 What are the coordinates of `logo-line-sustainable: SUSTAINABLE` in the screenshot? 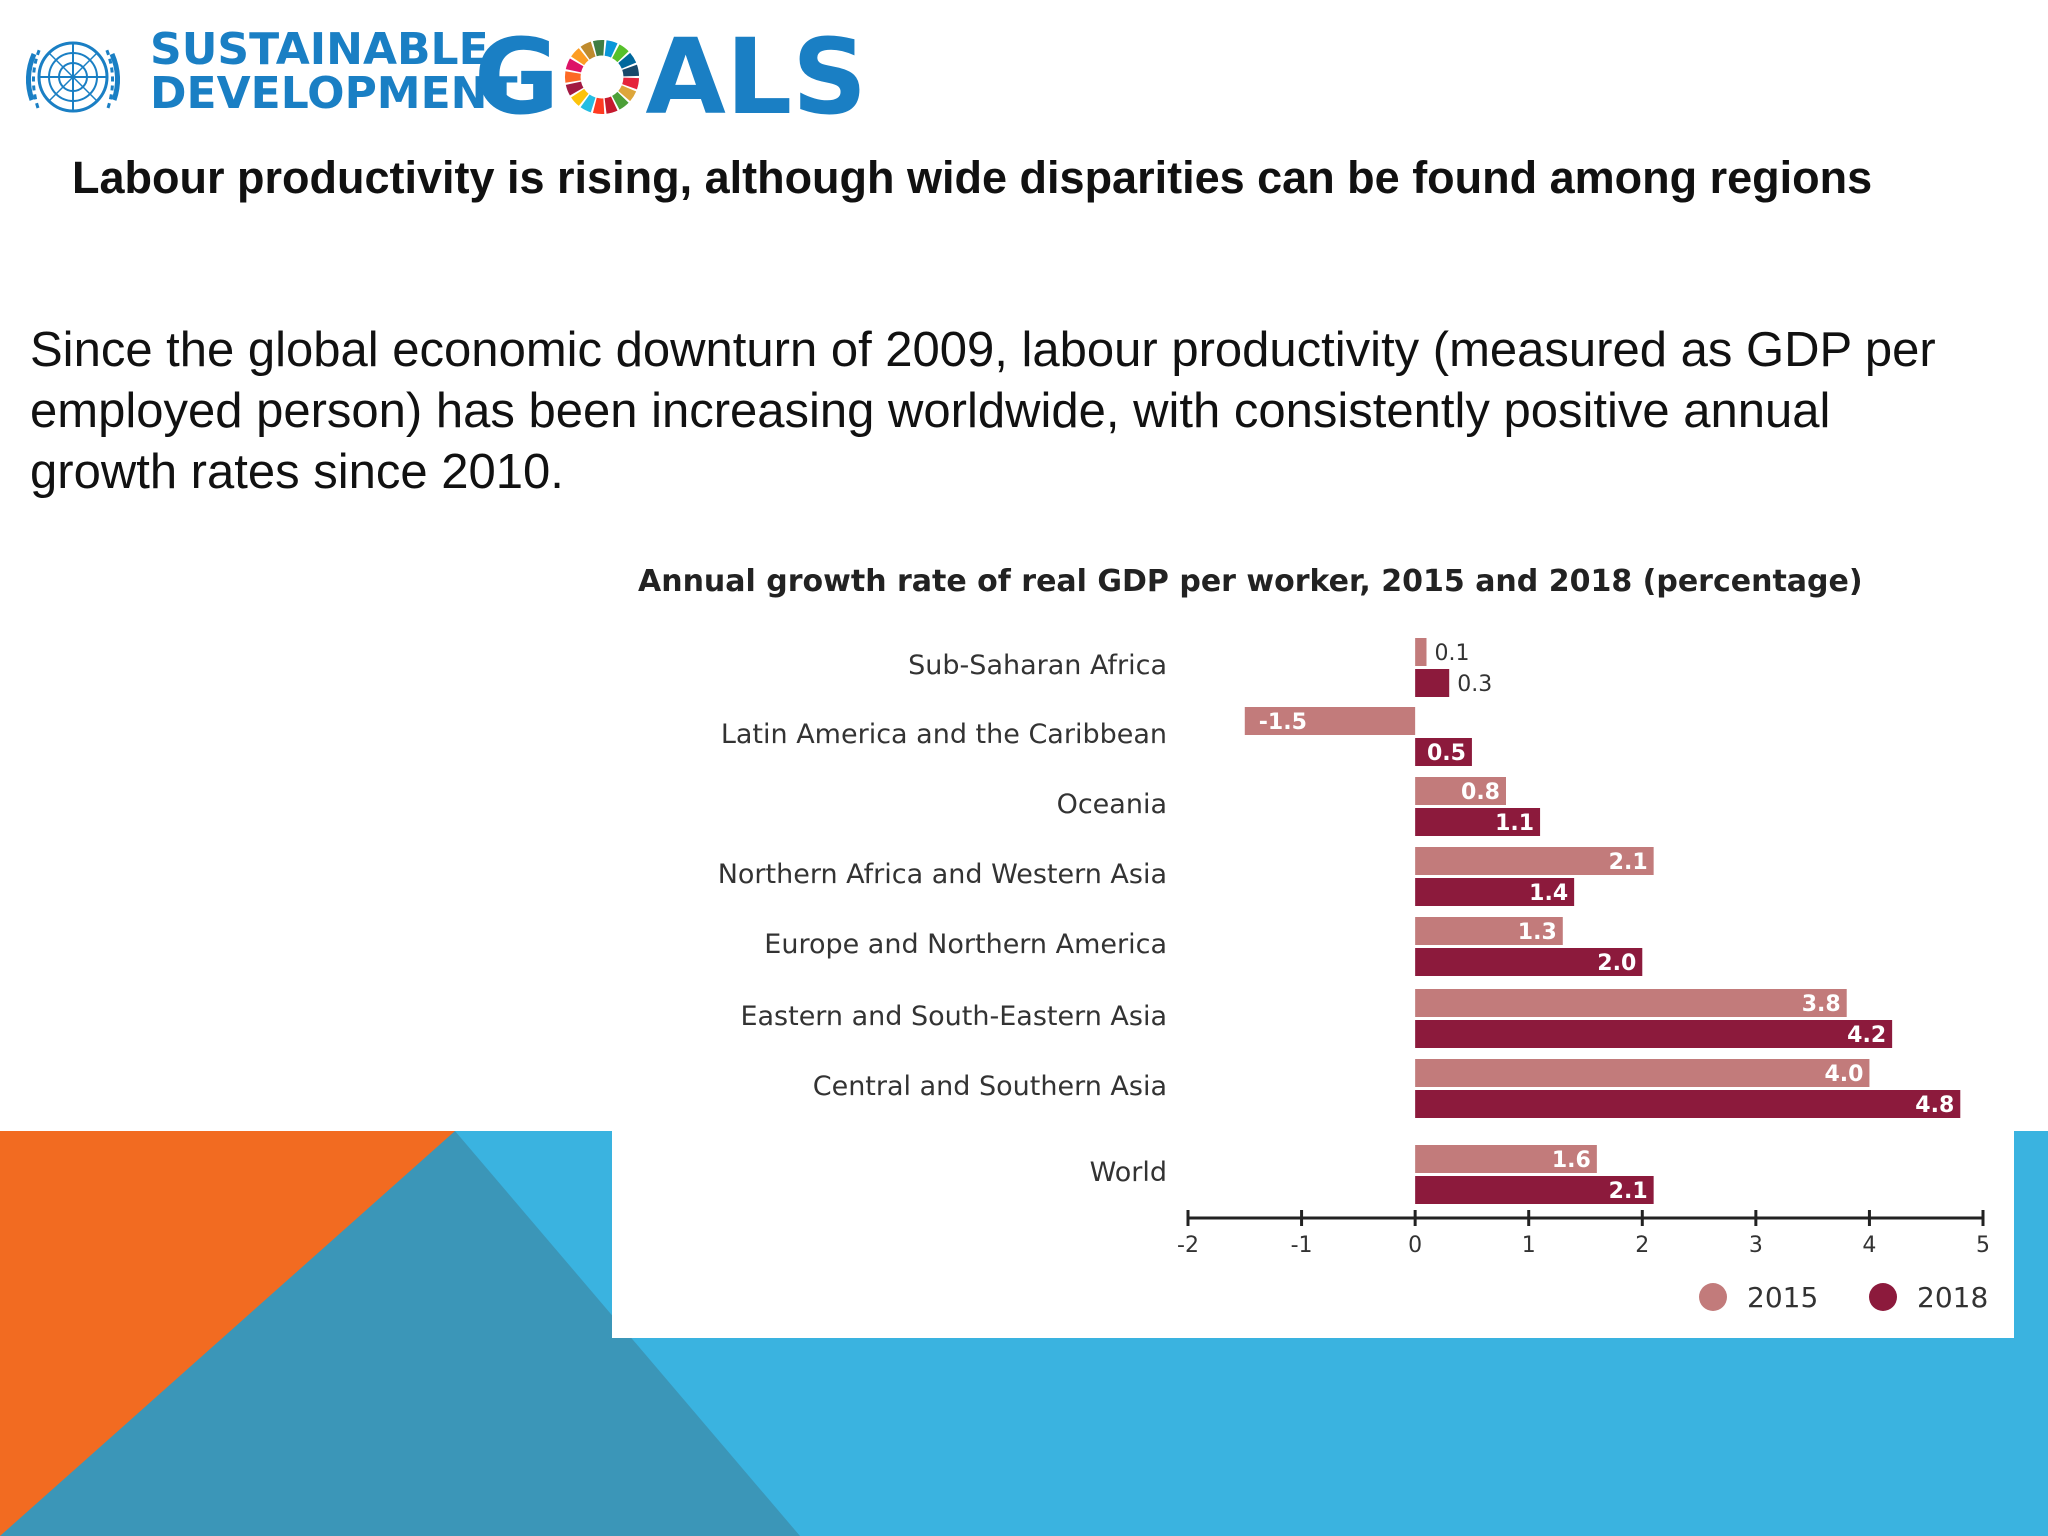 It's located at (319, 49).